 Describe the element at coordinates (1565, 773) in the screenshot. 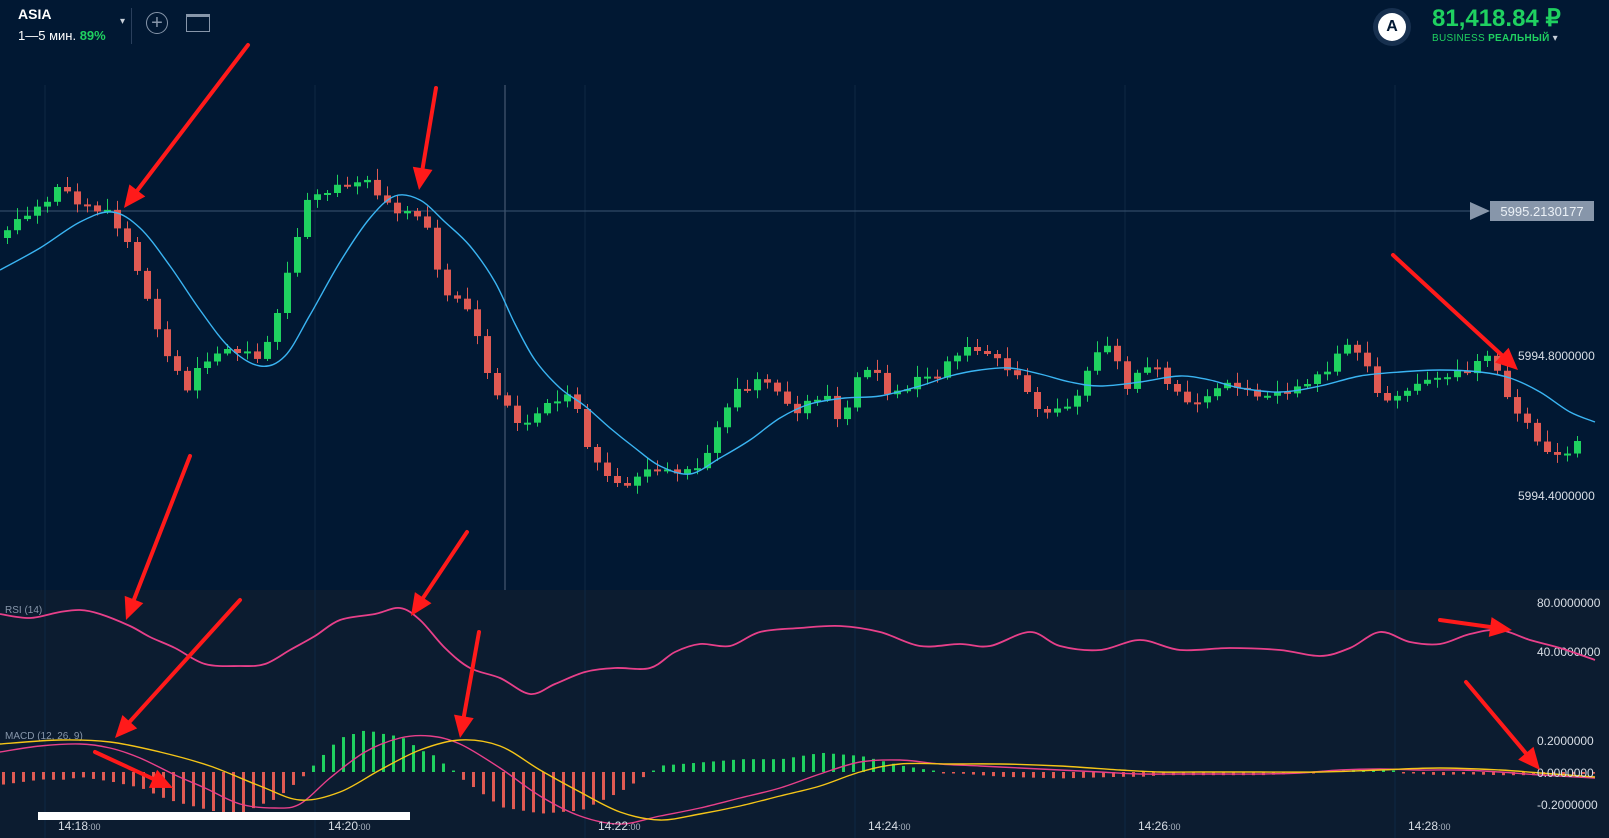

I see `macd-level-zero: 0.0000000` at that location.